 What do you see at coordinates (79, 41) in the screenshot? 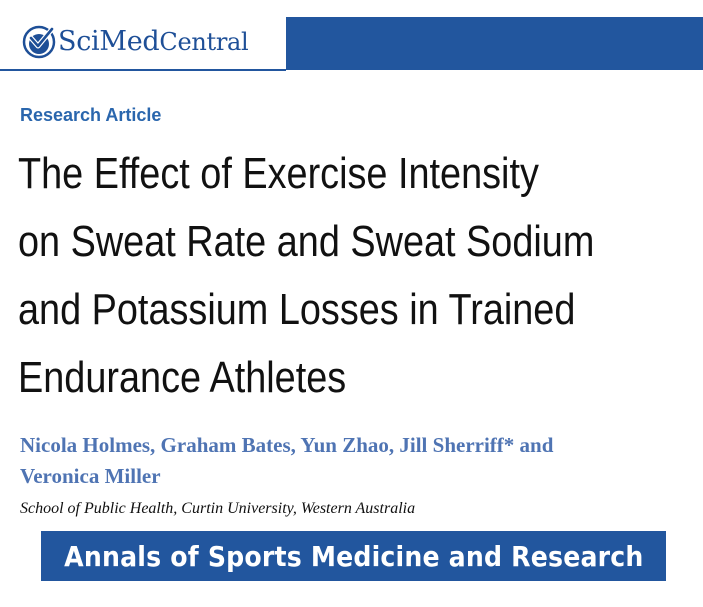
I see `logo-prefix: Sci` at bounding box center [79, 41].